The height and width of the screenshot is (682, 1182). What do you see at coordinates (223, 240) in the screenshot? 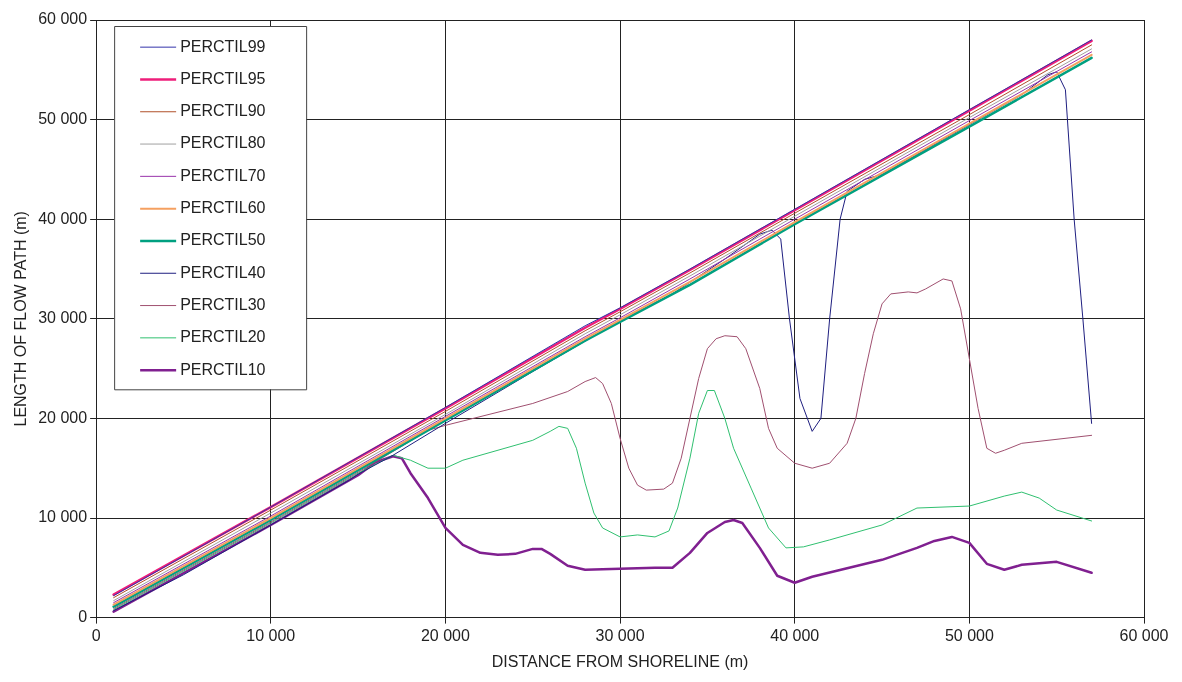
I see `legend-label: PERCTIL50` at bounding box center [223, 240].